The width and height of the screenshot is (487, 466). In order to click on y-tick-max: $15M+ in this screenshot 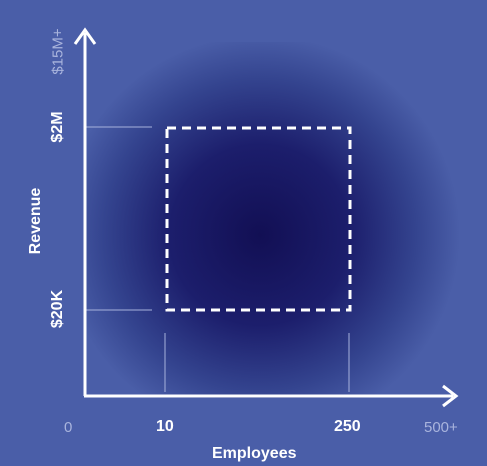, I will do `click(58, 51)`.